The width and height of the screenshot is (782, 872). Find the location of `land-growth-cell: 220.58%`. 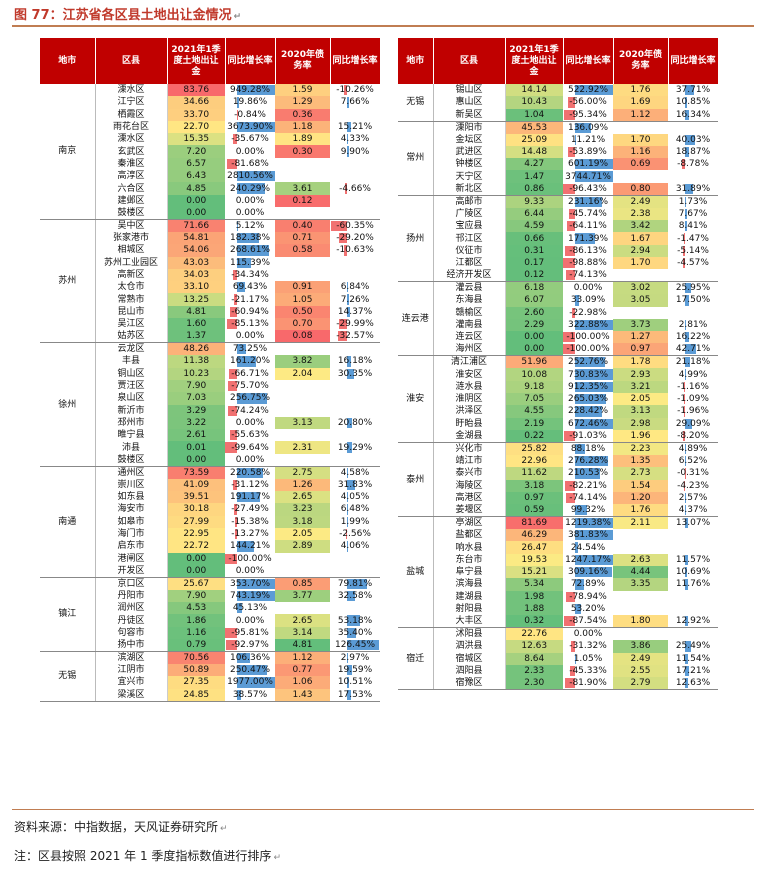

land-growth-cell: 220.58% is located at coordinates (250, 472).